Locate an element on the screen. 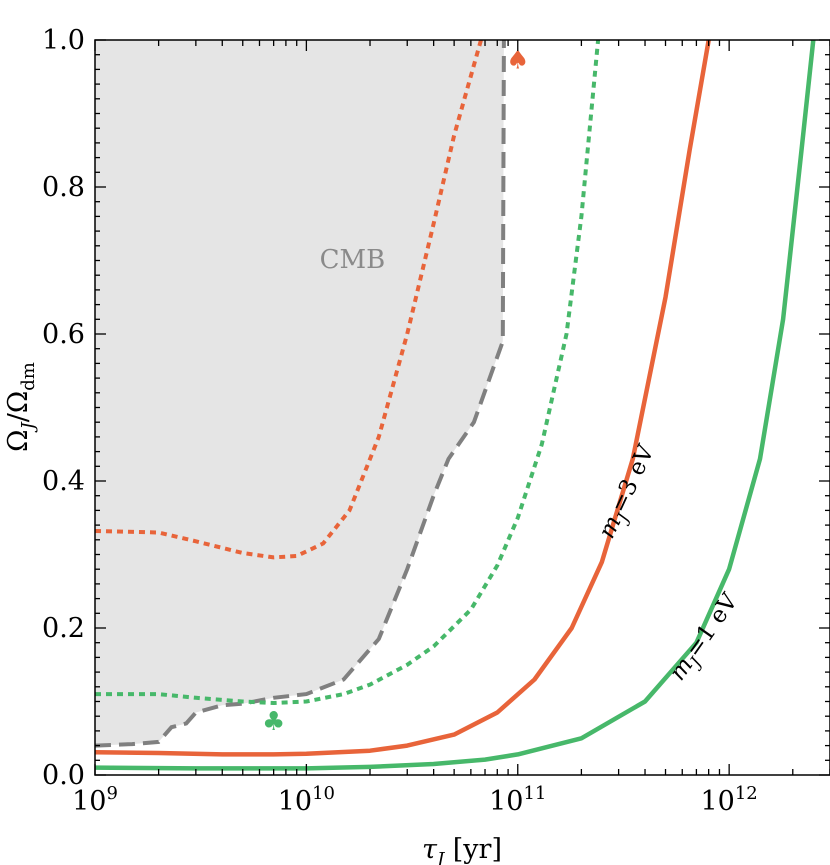 This screenshot has width=830, height=865. curve-label-mj-3ev: mJ=3 eV is located at coordinates (628, 492).